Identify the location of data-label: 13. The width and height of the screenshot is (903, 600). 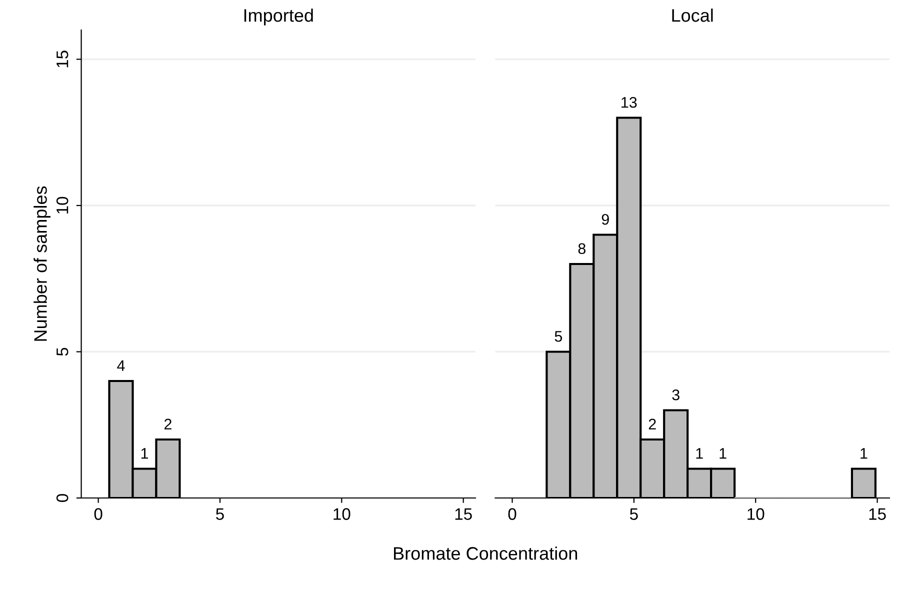
(629, 102).